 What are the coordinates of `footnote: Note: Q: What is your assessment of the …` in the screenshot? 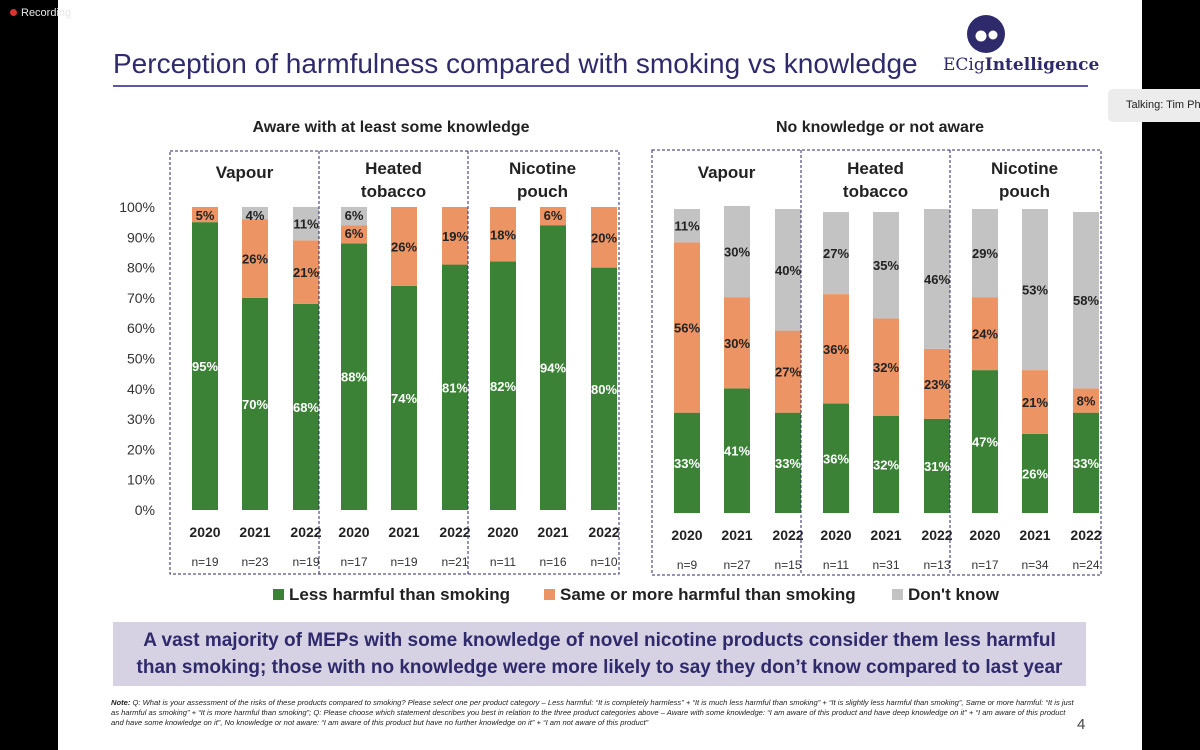 It's located at (593, 713).